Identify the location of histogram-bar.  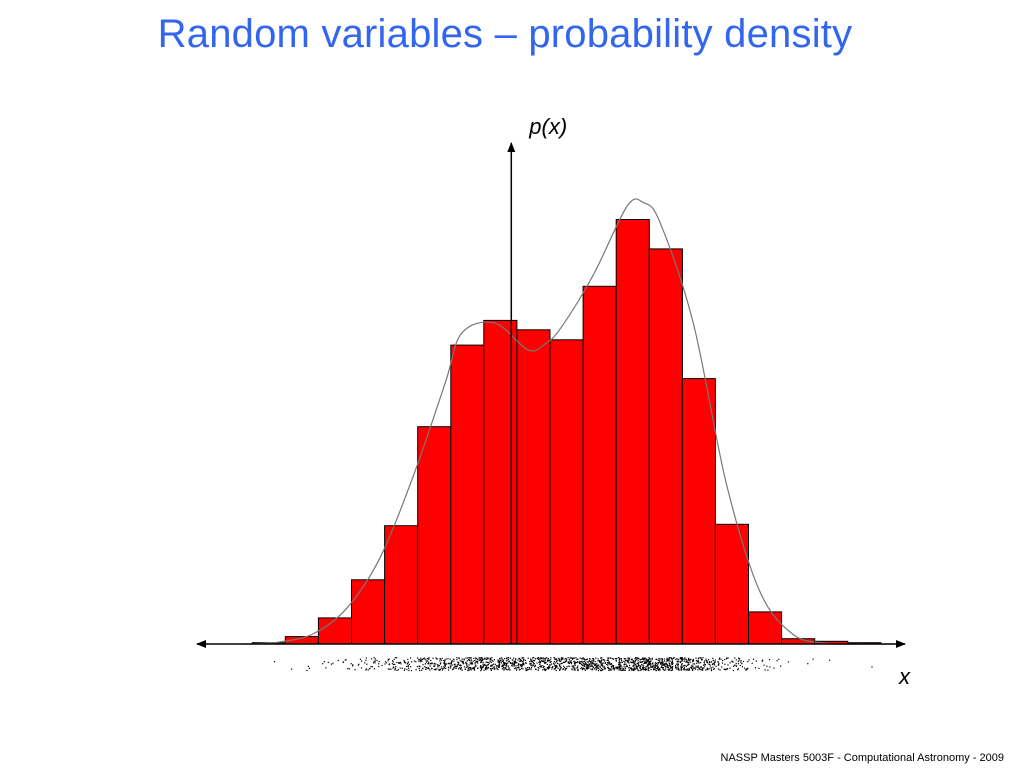
(732, 584).